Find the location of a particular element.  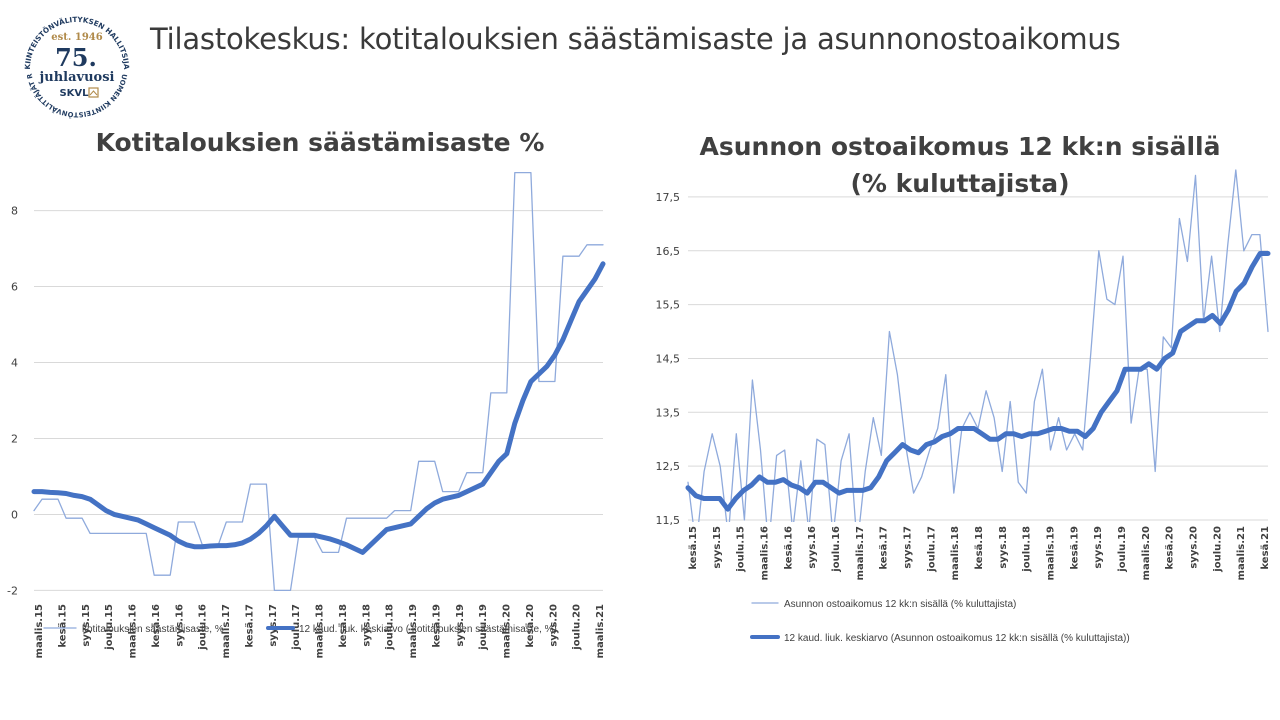

chart2-x-tick-label: maalis.16 is located at coordinates (765, 553).